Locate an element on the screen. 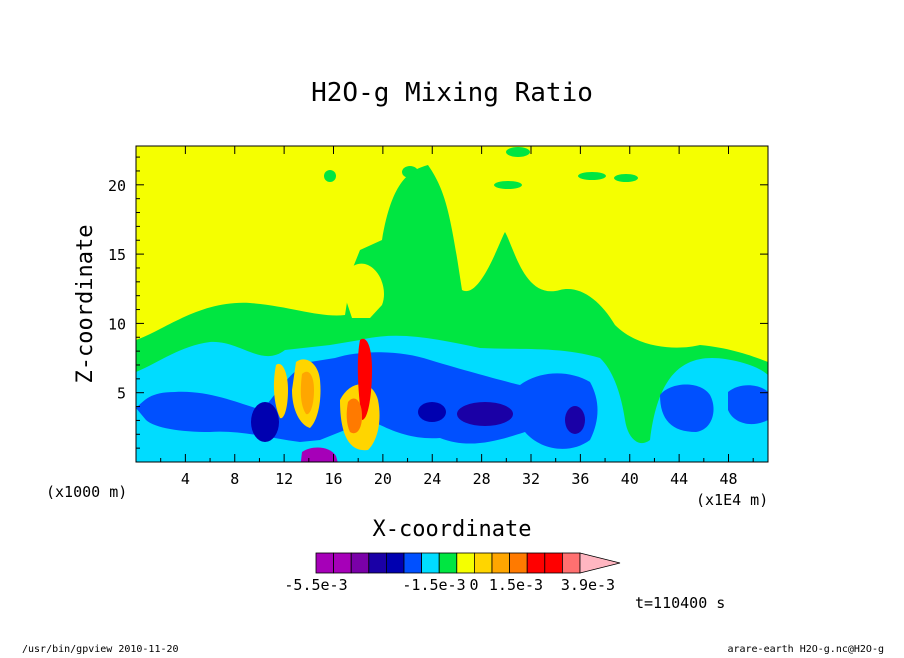 The width and height of the screenshot is (904, 658). colorbar-label: -5.5e-3 is located at coordinates (315, 585).